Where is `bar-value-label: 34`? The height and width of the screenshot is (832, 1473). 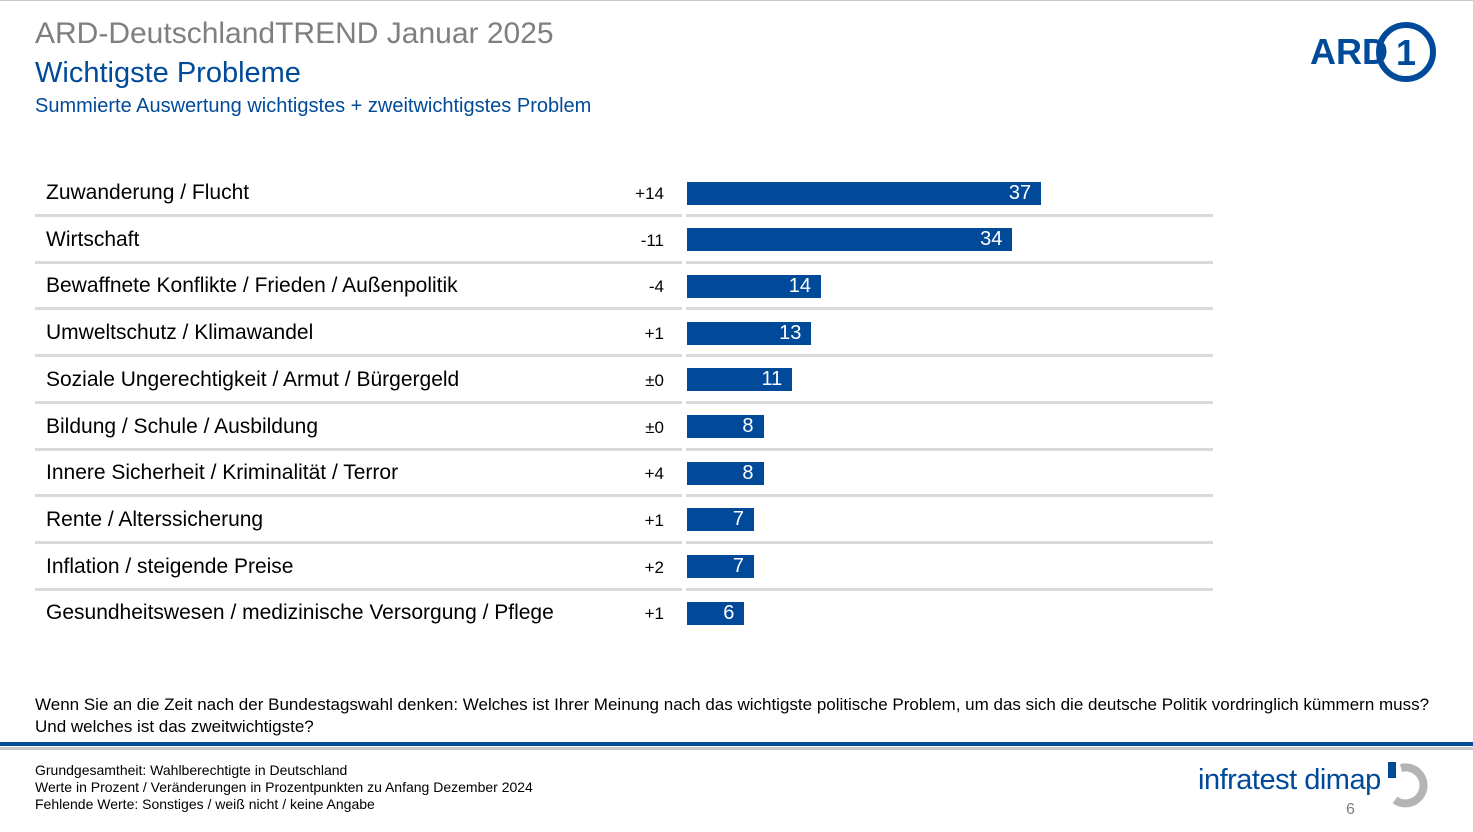
bar-value-label: 34 is located at coordinates (991, 239).